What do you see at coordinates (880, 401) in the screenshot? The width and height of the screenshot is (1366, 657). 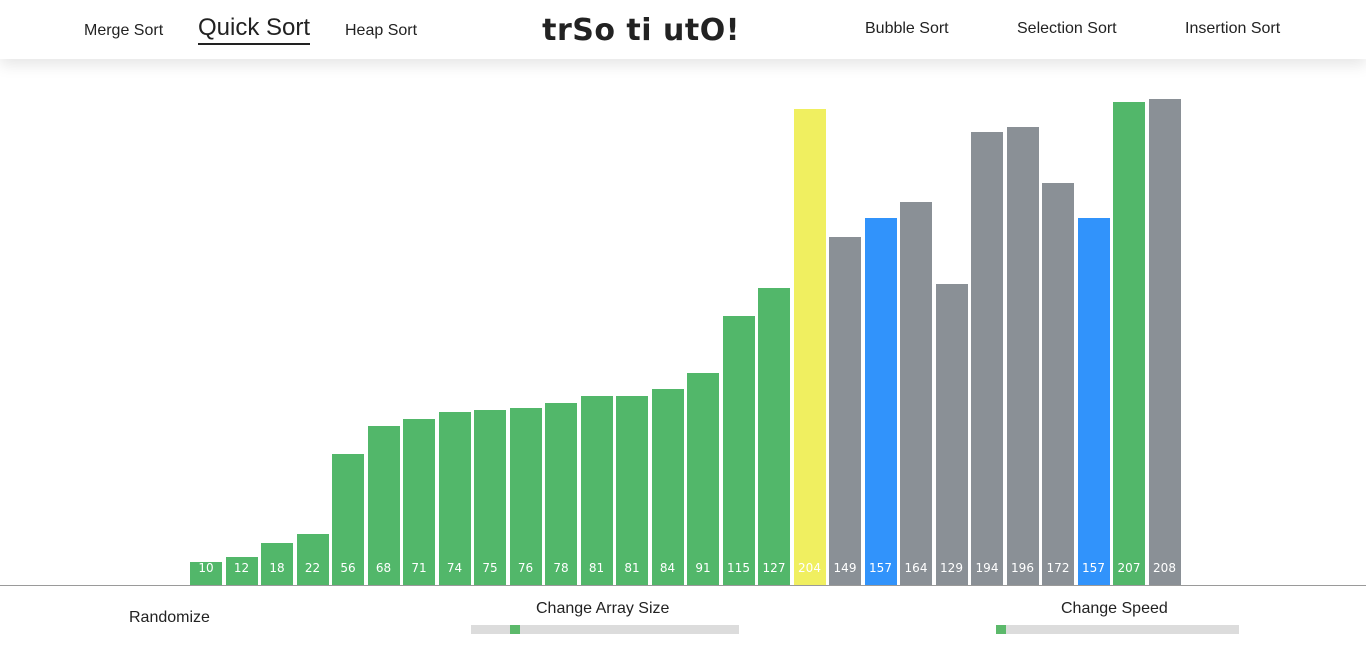 I see `bar-19: 157` at bounding box center [880, 401].